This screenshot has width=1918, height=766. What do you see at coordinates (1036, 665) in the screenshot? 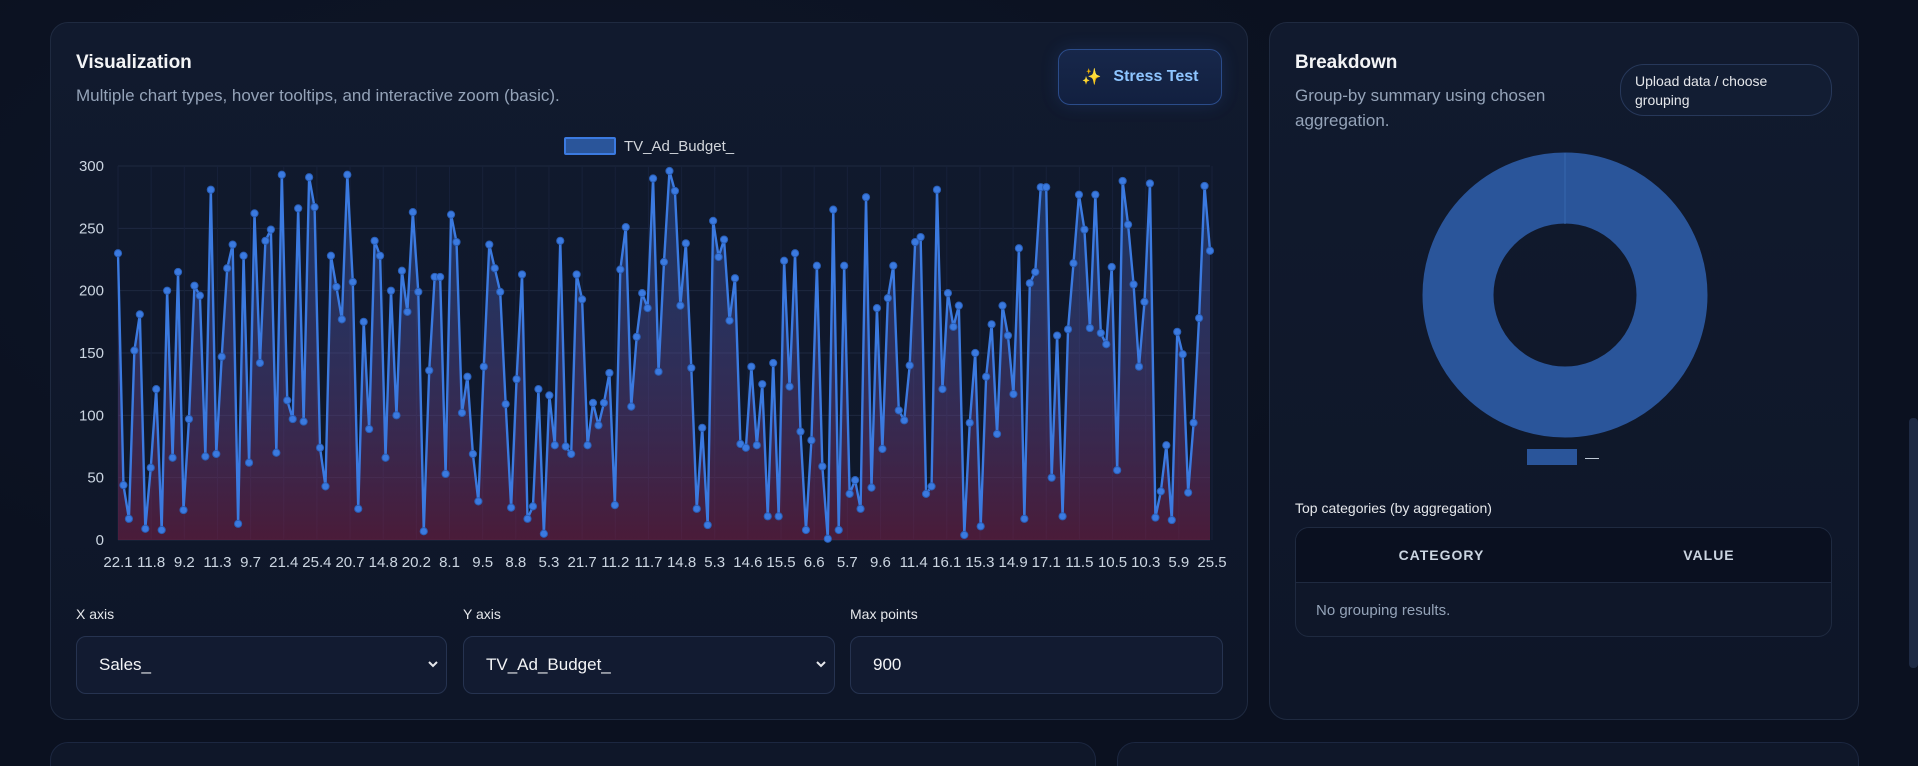
I see `max-points-input: 900` at bounding box center [1036, 665].